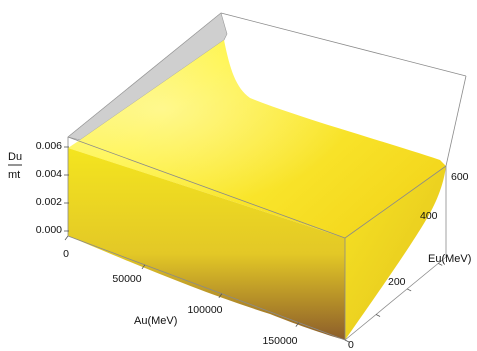 The height and width of the screenshot is (351, 477). Describe the element at coordinates (14, 175) in the screenshot. I see `z-label-denominator: mt` at that location.